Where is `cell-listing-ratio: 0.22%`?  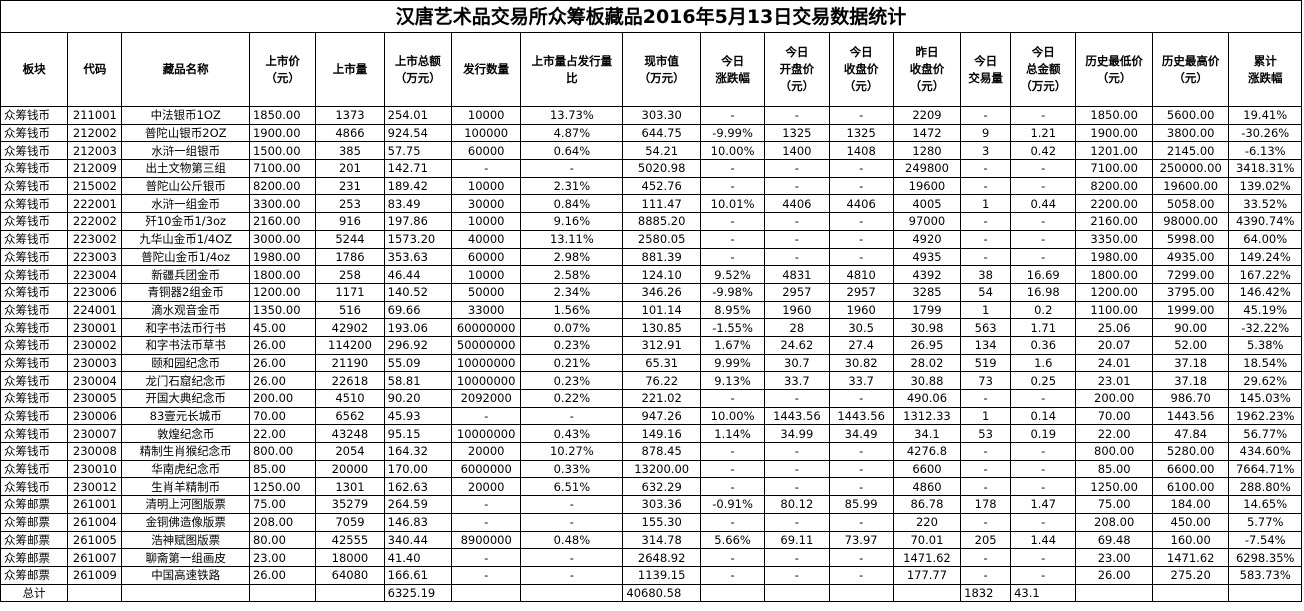 cell-listing-ratio: 0.22% is located at coordinates (572, 398).